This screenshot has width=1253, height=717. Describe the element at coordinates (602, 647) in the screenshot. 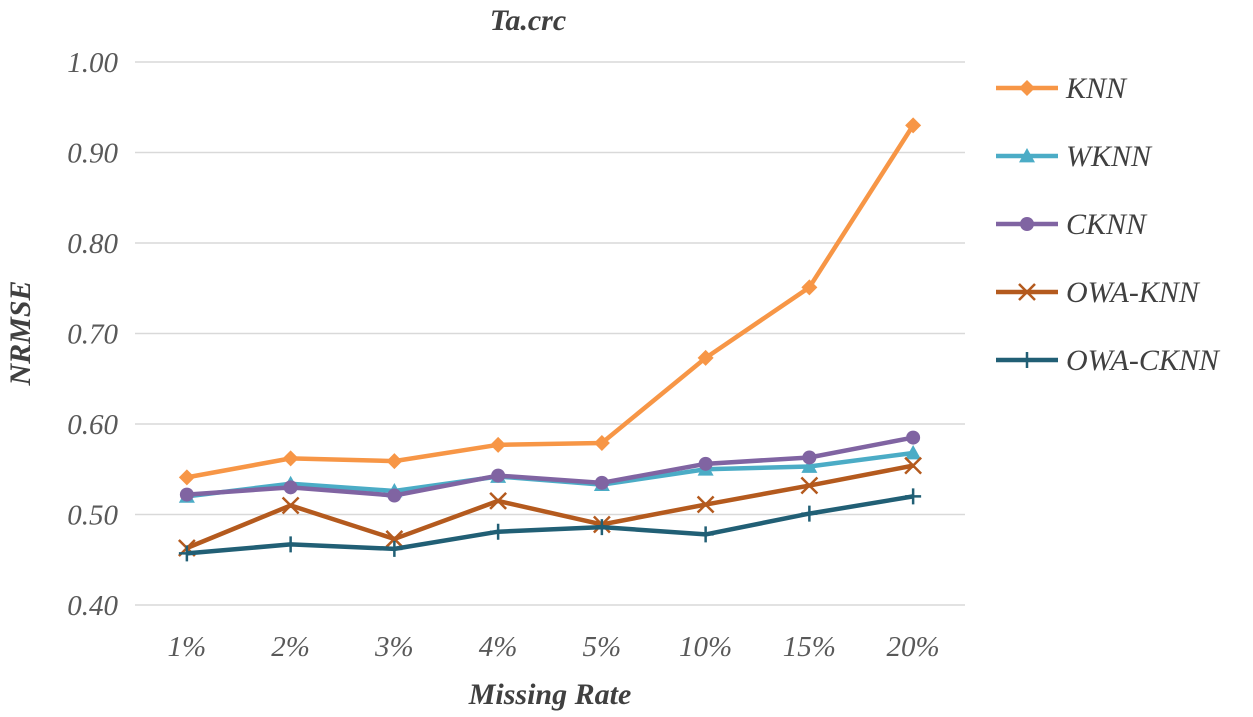

I see `x-tick-label: 5%` at that location.